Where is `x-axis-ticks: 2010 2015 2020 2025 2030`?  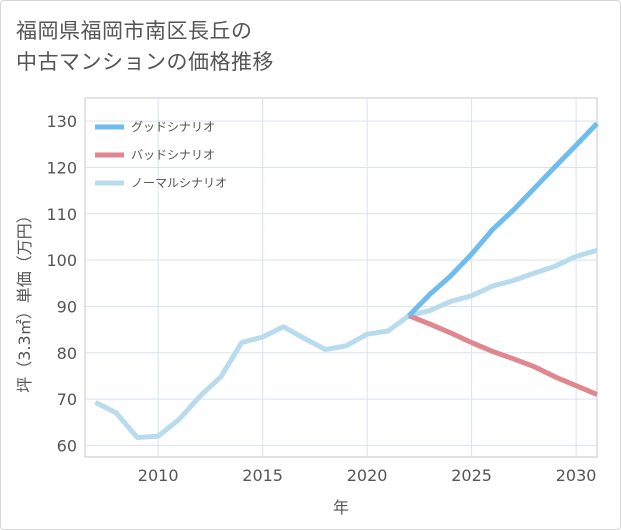 x-axis-ticks: 2010 2015 2020 2025 2030 is located at coordinates (367, 475).